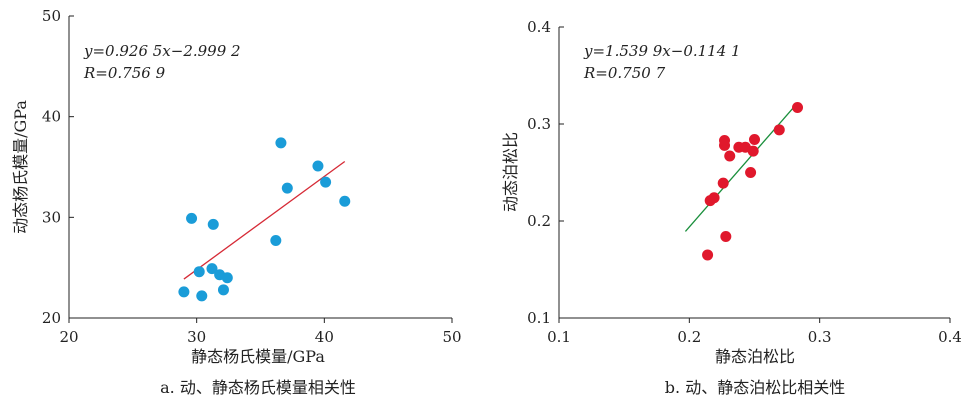 The image size is (961, 402). I want to click on chart-b-marks, so click(744, 181).